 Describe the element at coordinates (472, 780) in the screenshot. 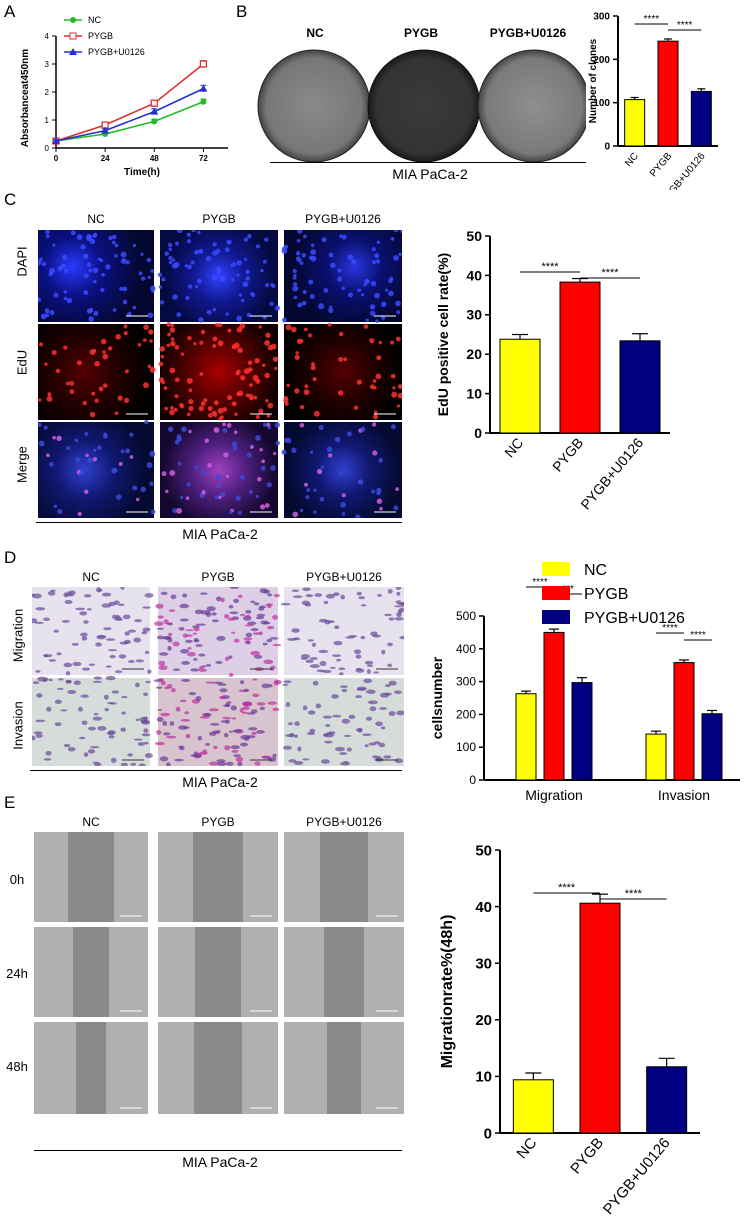

I see `d-ytick-label: 0` at that location.